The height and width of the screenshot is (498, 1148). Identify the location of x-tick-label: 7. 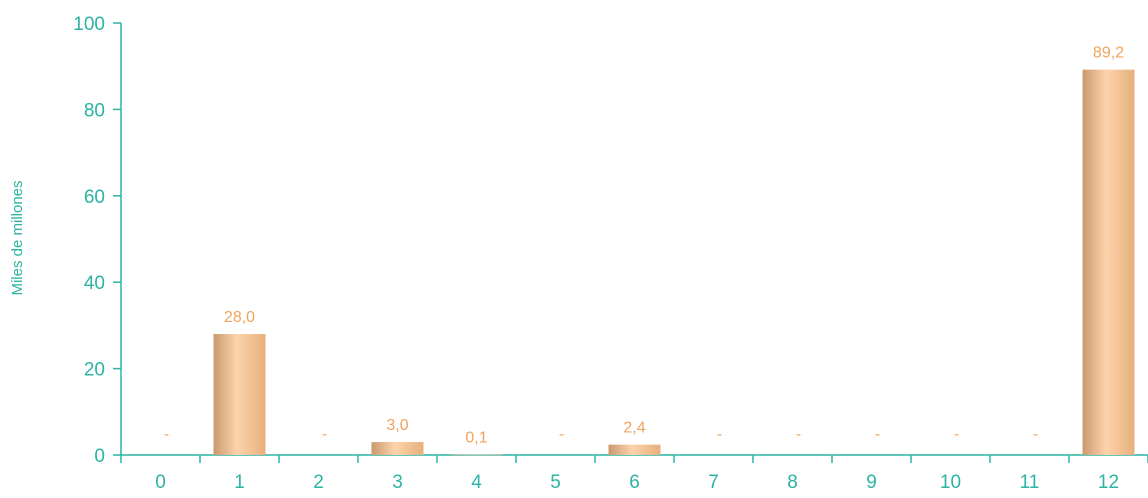
(713, 482).